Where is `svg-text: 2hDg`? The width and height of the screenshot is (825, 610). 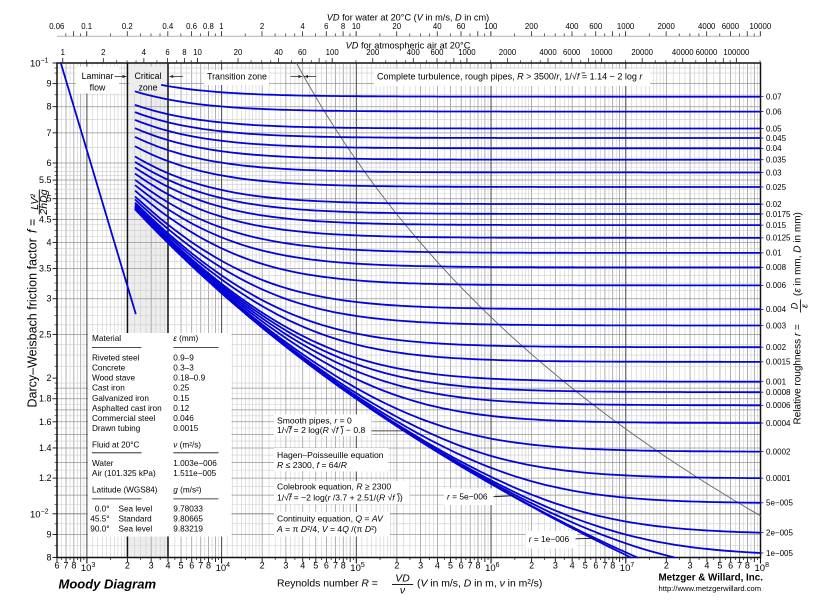
svg-text: 2hDg is located at coordinates (44, 202).